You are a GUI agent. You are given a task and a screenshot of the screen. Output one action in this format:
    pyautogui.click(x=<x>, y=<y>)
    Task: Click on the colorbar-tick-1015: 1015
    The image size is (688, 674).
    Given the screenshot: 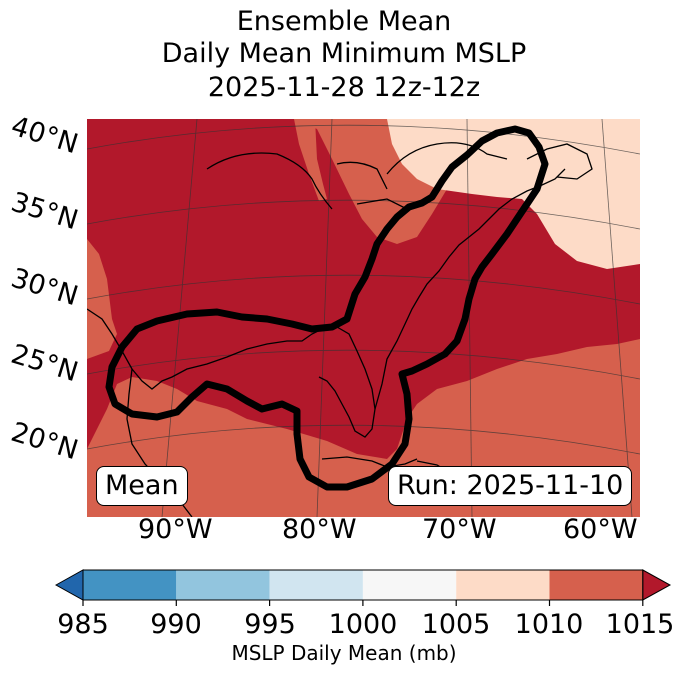 What is the action you would take?
    pyautogui.click(x=640, y=624)
    